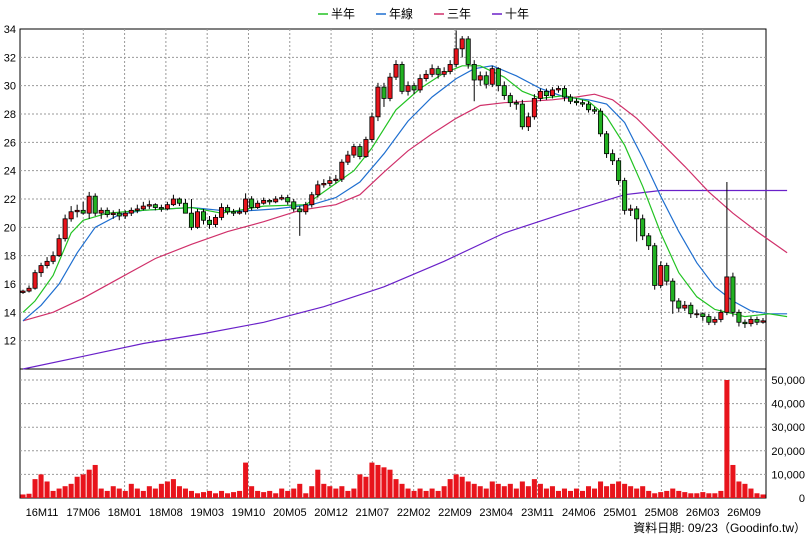  I want to click on price-tick-label: 28, so click(10, 115).